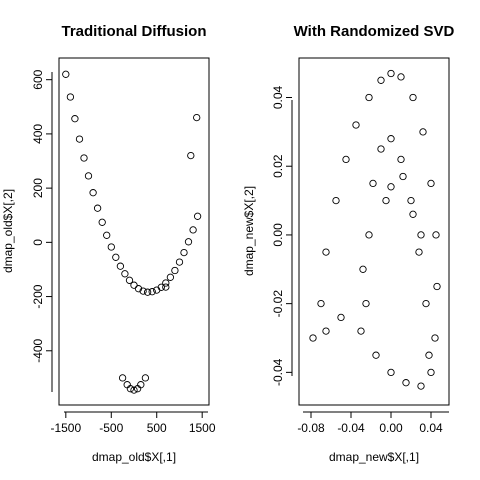 The width and height of the screenshot is (480, 480). Describe the element at coordinates (38, 79) in the screenshot. I see `y-tick-label: 600` at that location.